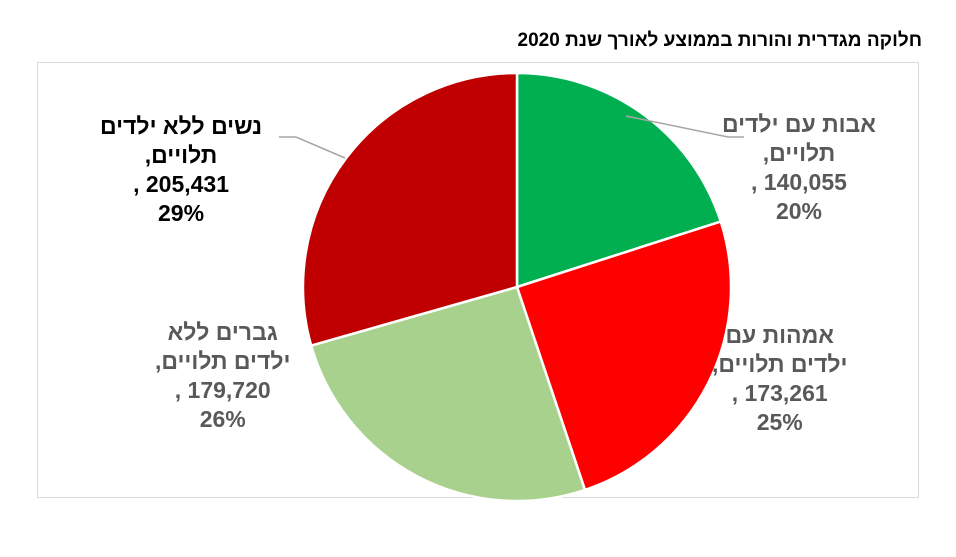  I want to click on label-mothers-percent: 25%, so click(779, 422).